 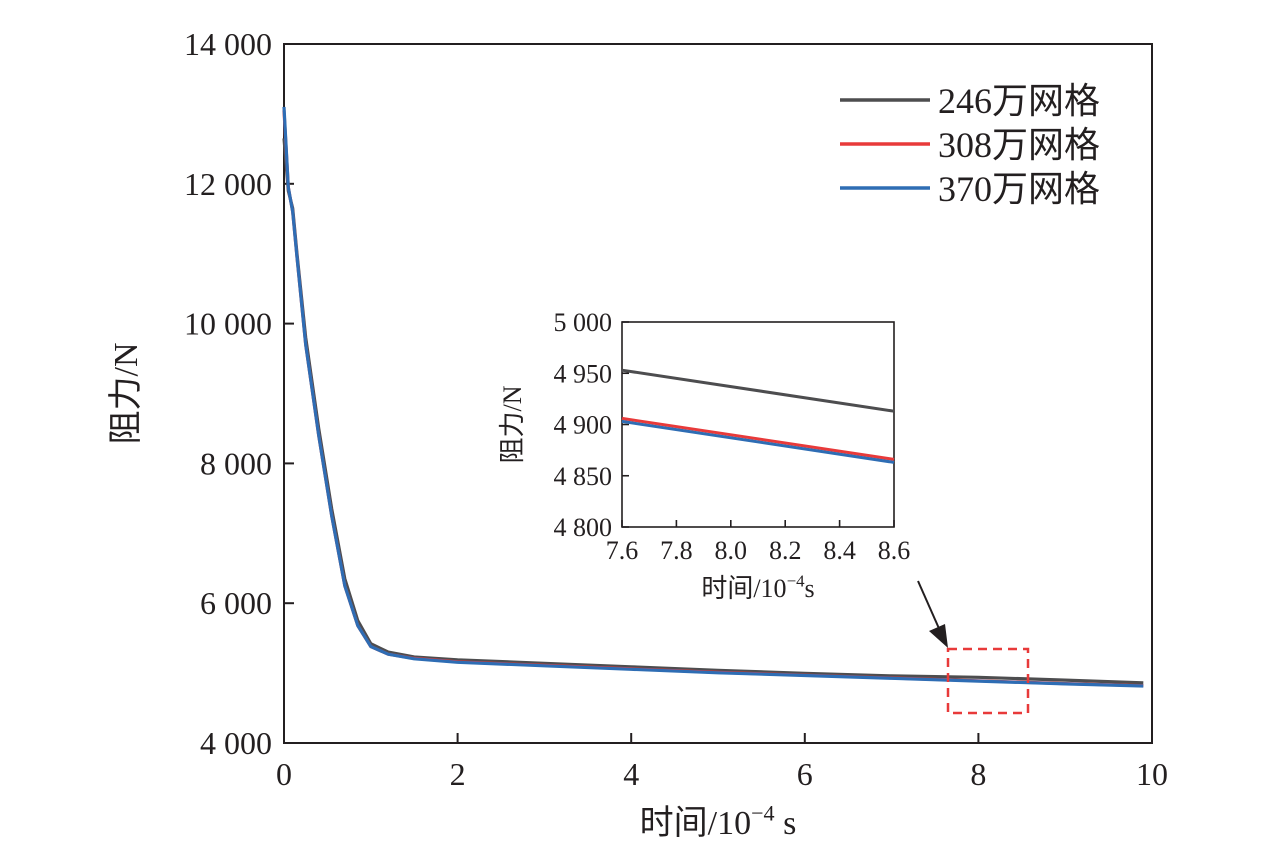 What do you see at coordinates (583, 476) in the screenshot?
I see `inset-y-tick-label: 4 850` at bounding box center [583, 476].